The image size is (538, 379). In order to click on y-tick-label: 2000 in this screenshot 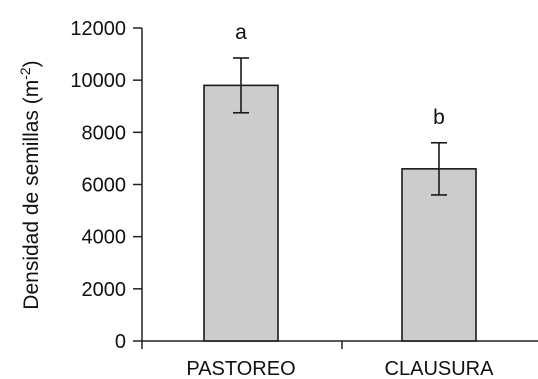, I will do `click(104, 290)`.